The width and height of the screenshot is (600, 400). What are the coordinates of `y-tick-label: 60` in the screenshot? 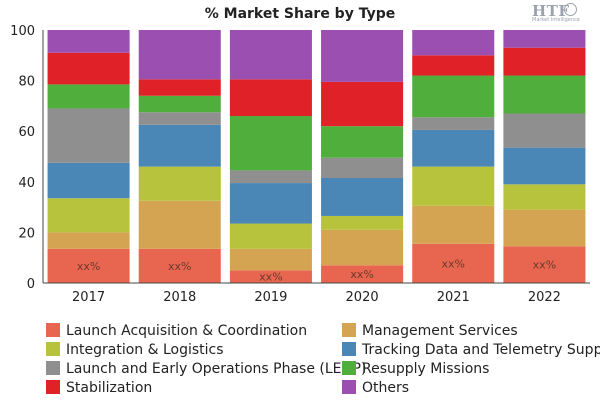 It's located at (26, 132).